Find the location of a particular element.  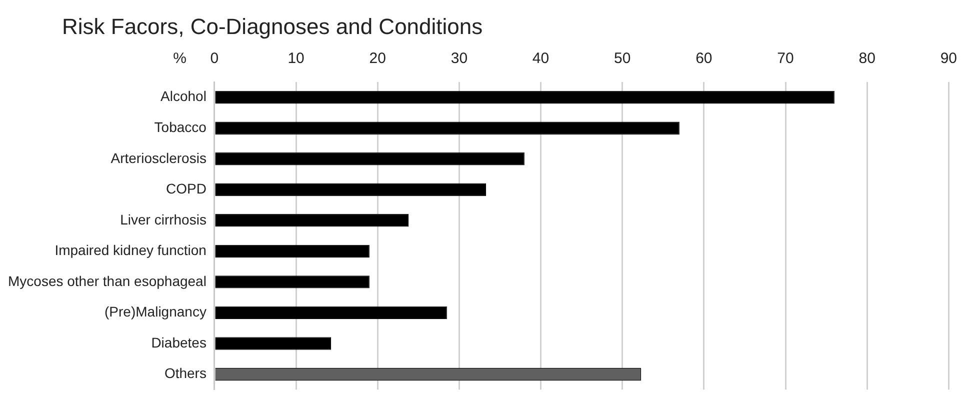

x-tick-label: 60 is located at coordinates (704, 59).